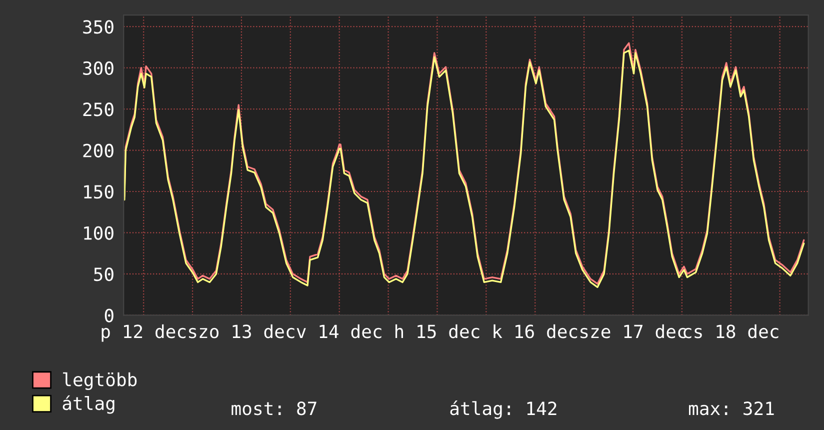  Describe the element at coordinates (99, 192) in the screenshot. I see `y-tick-label: 150` at that location.